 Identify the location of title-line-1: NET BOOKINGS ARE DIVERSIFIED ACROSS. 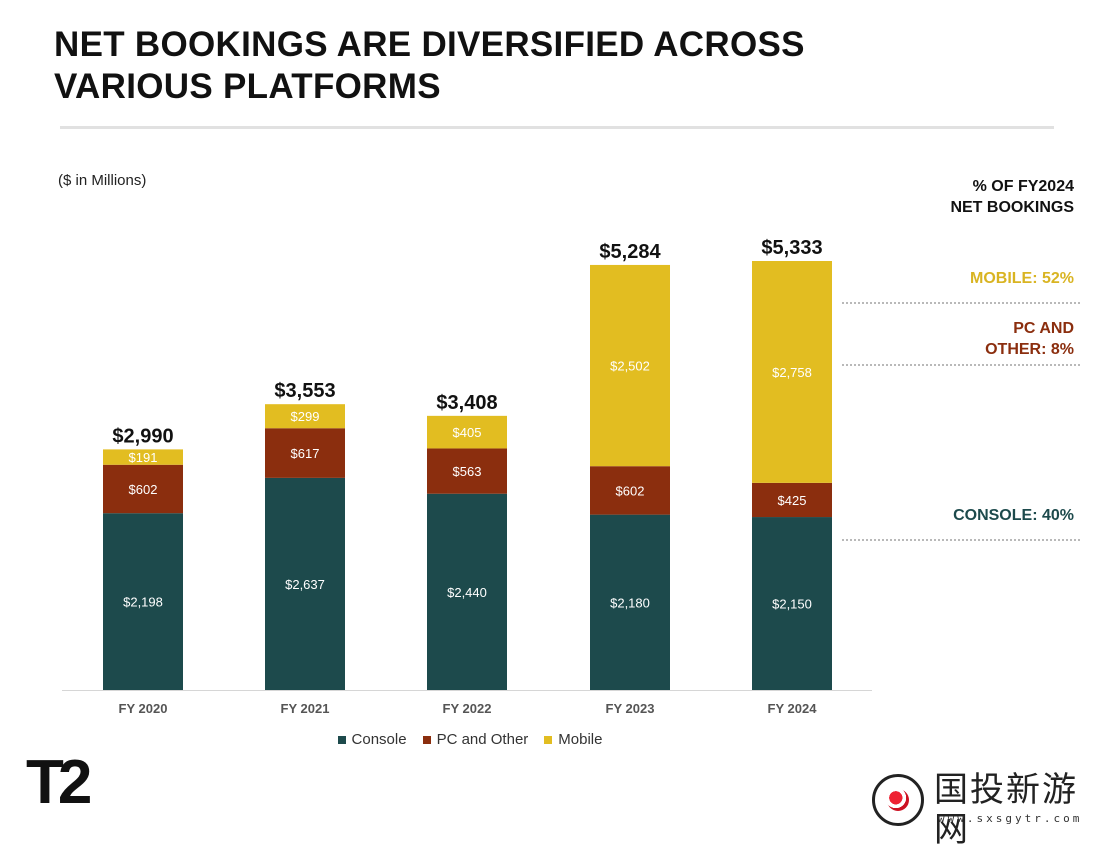
(429, 44).